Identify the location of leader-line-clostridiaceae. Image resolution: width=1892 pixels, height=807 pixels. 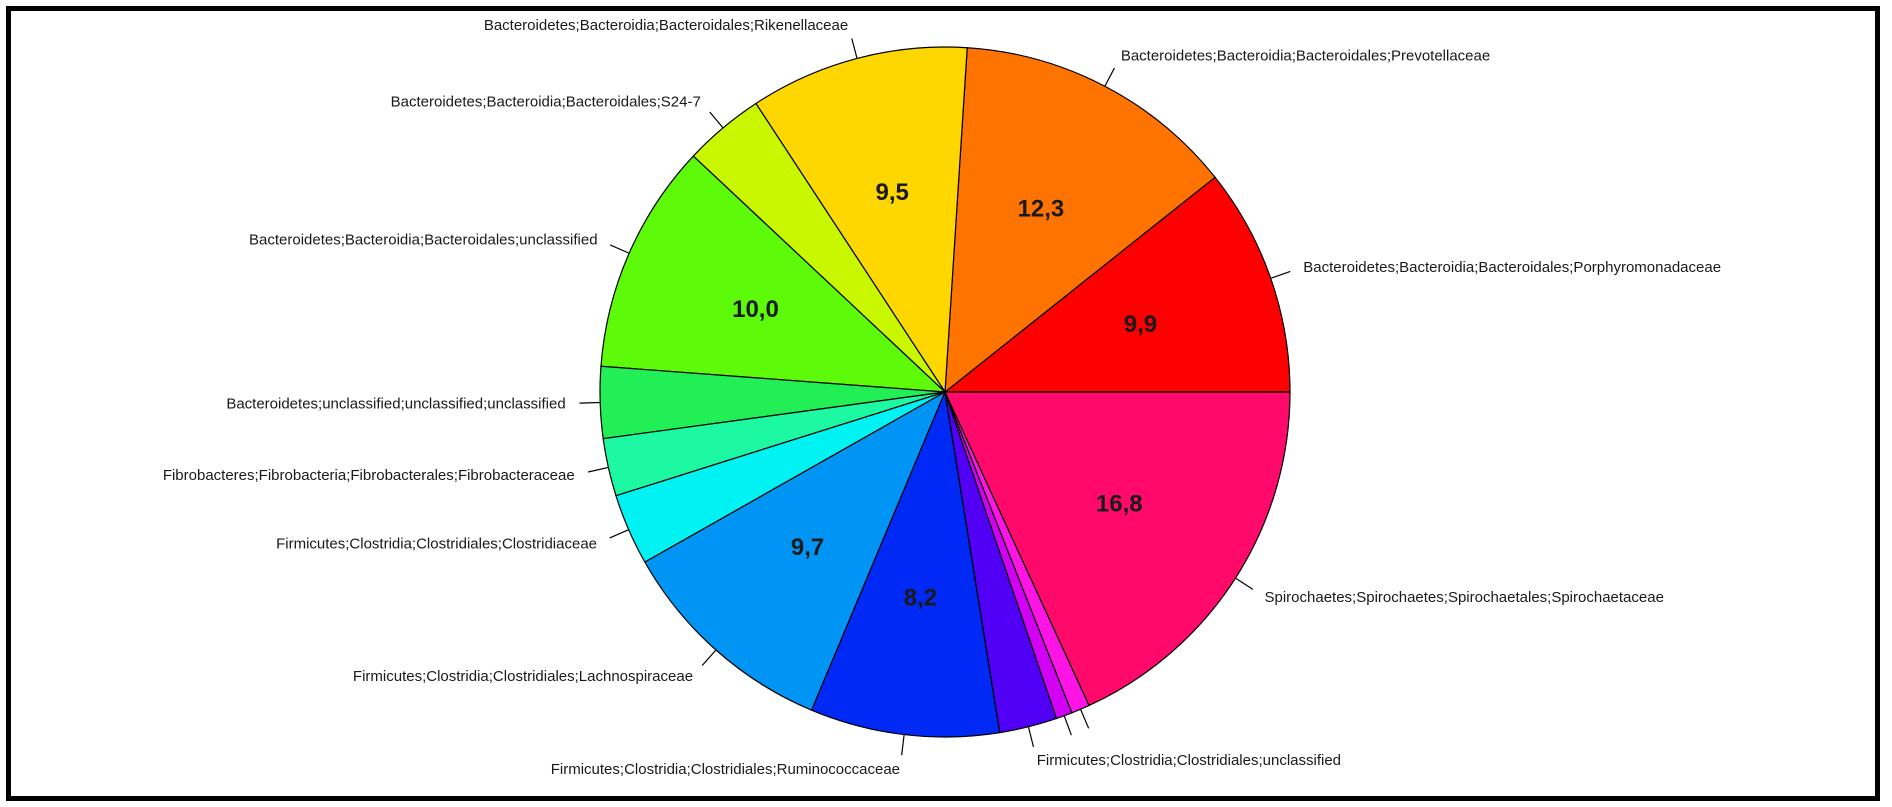
(619, 534).